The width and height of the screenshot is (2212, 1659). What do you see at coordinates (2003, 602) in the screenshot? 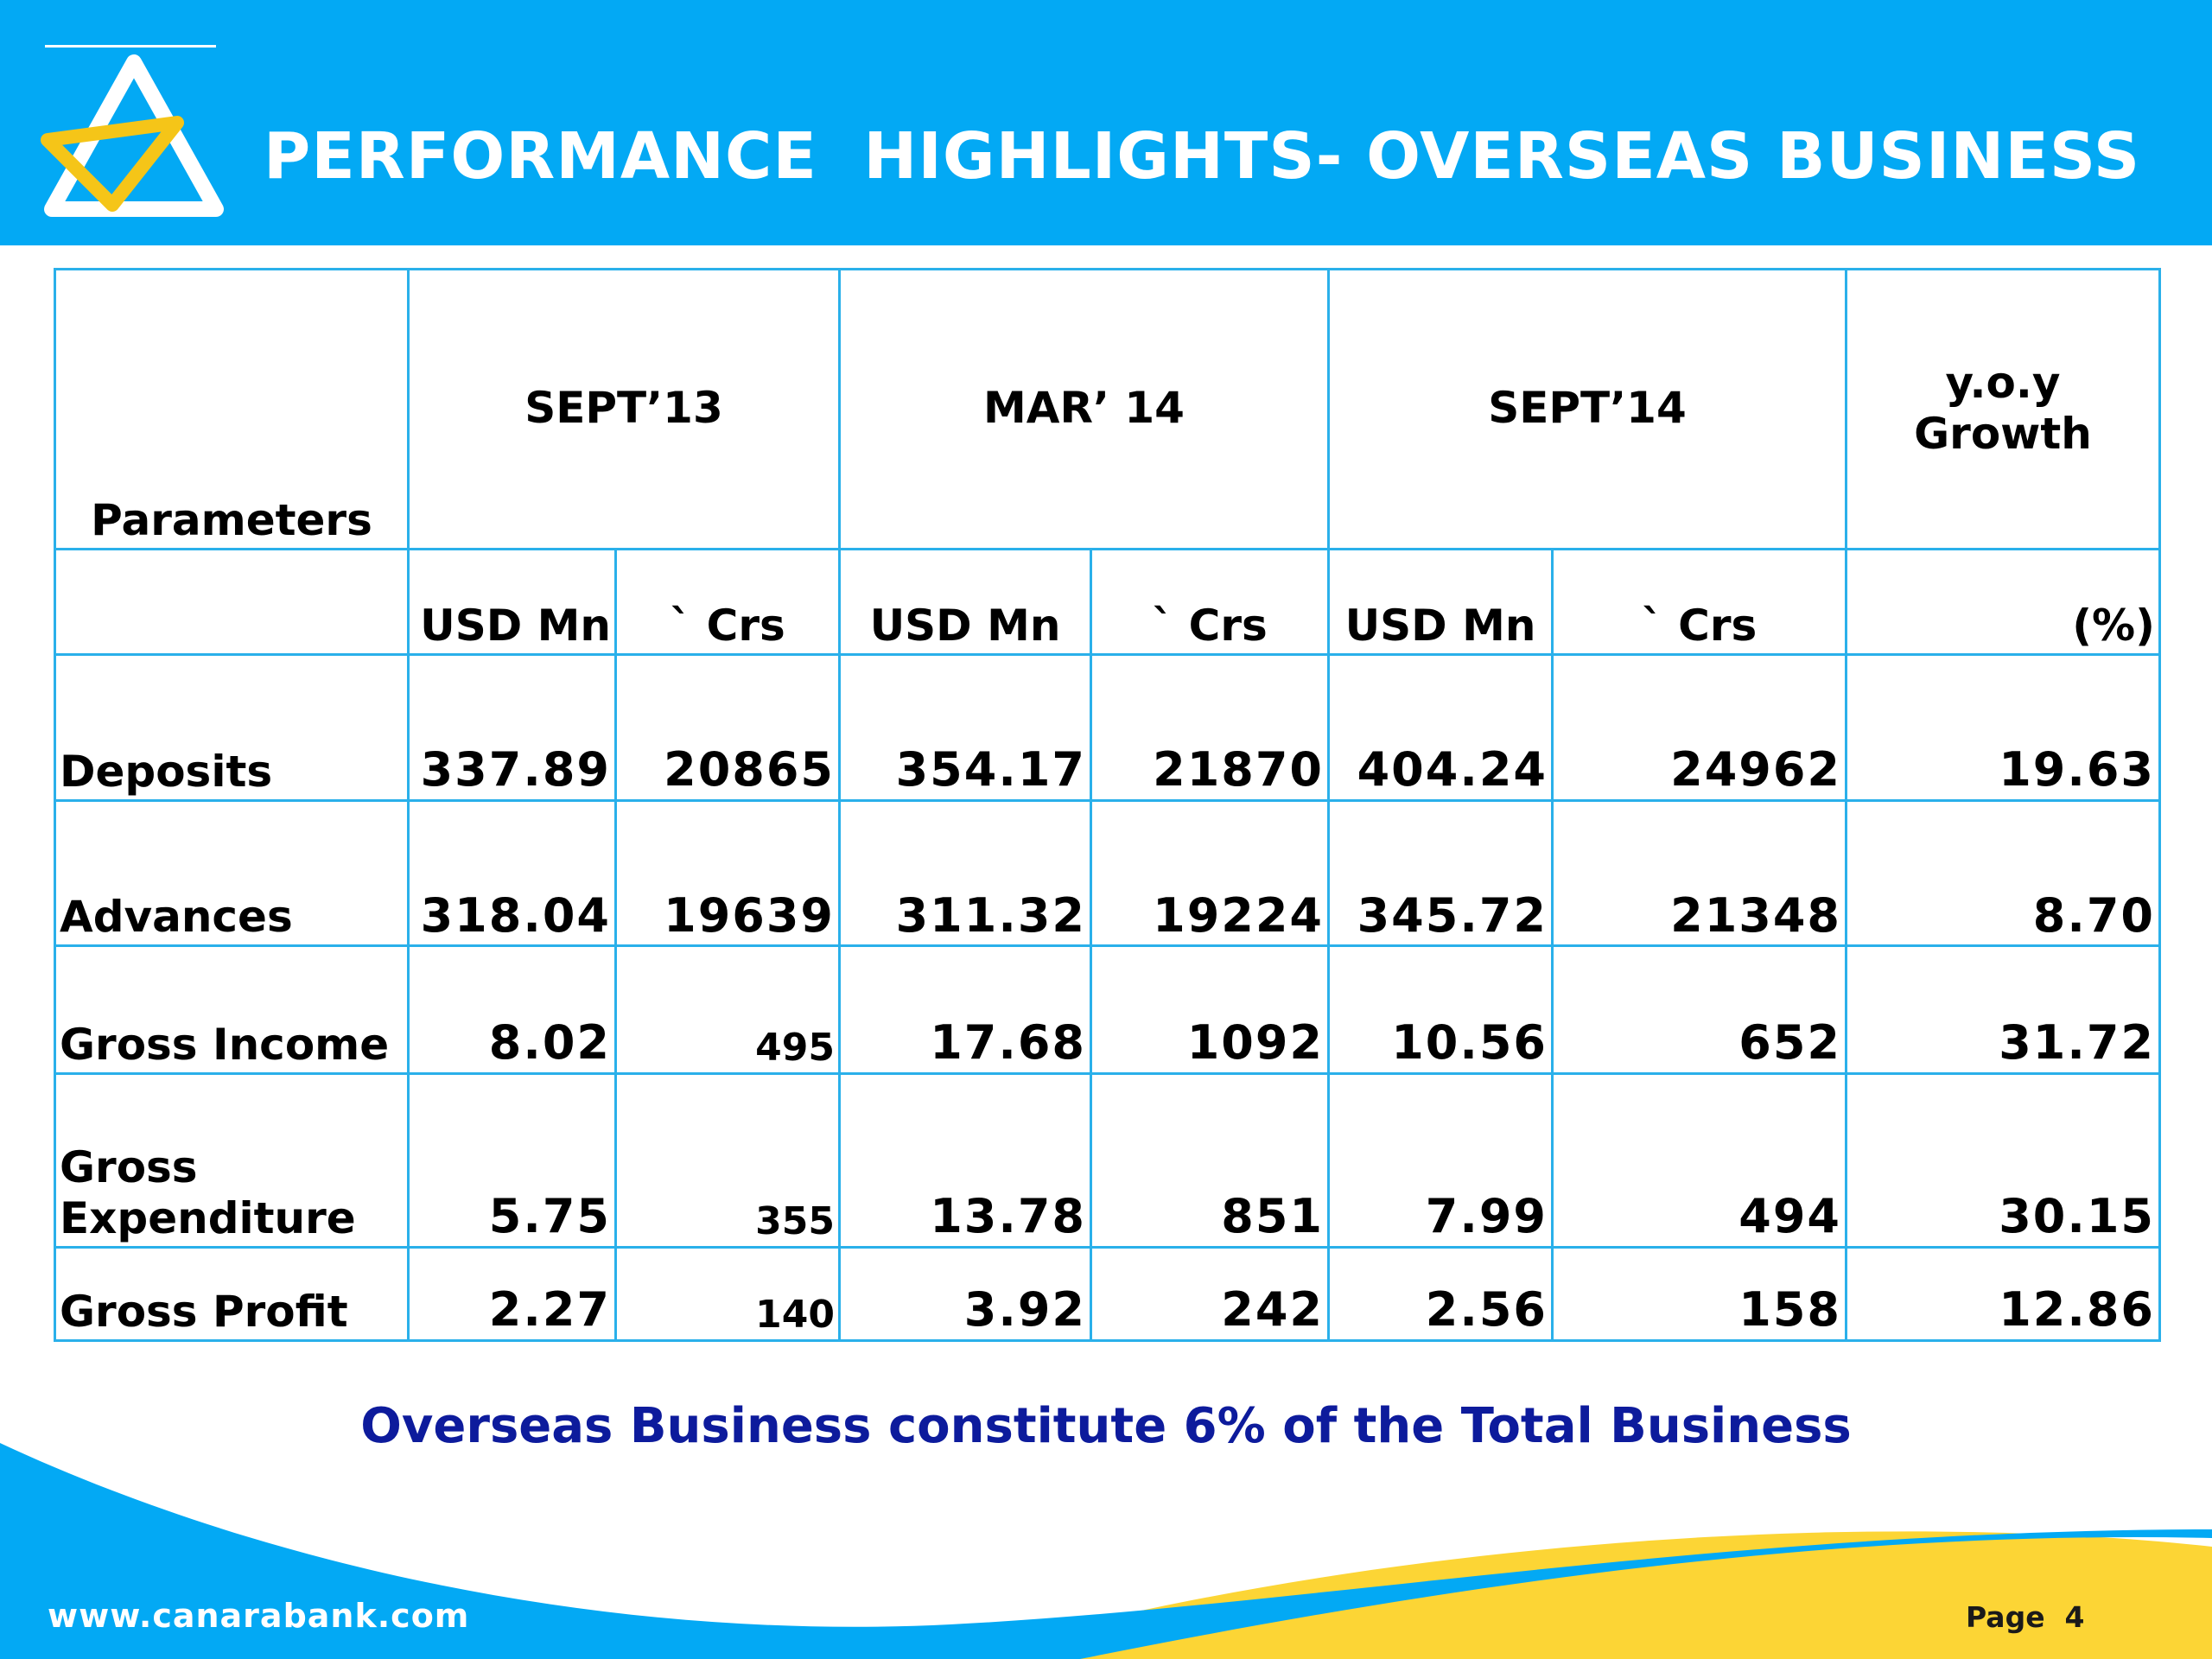
I see `subheader-percent: (%)` at bounding box center [2003, 602].